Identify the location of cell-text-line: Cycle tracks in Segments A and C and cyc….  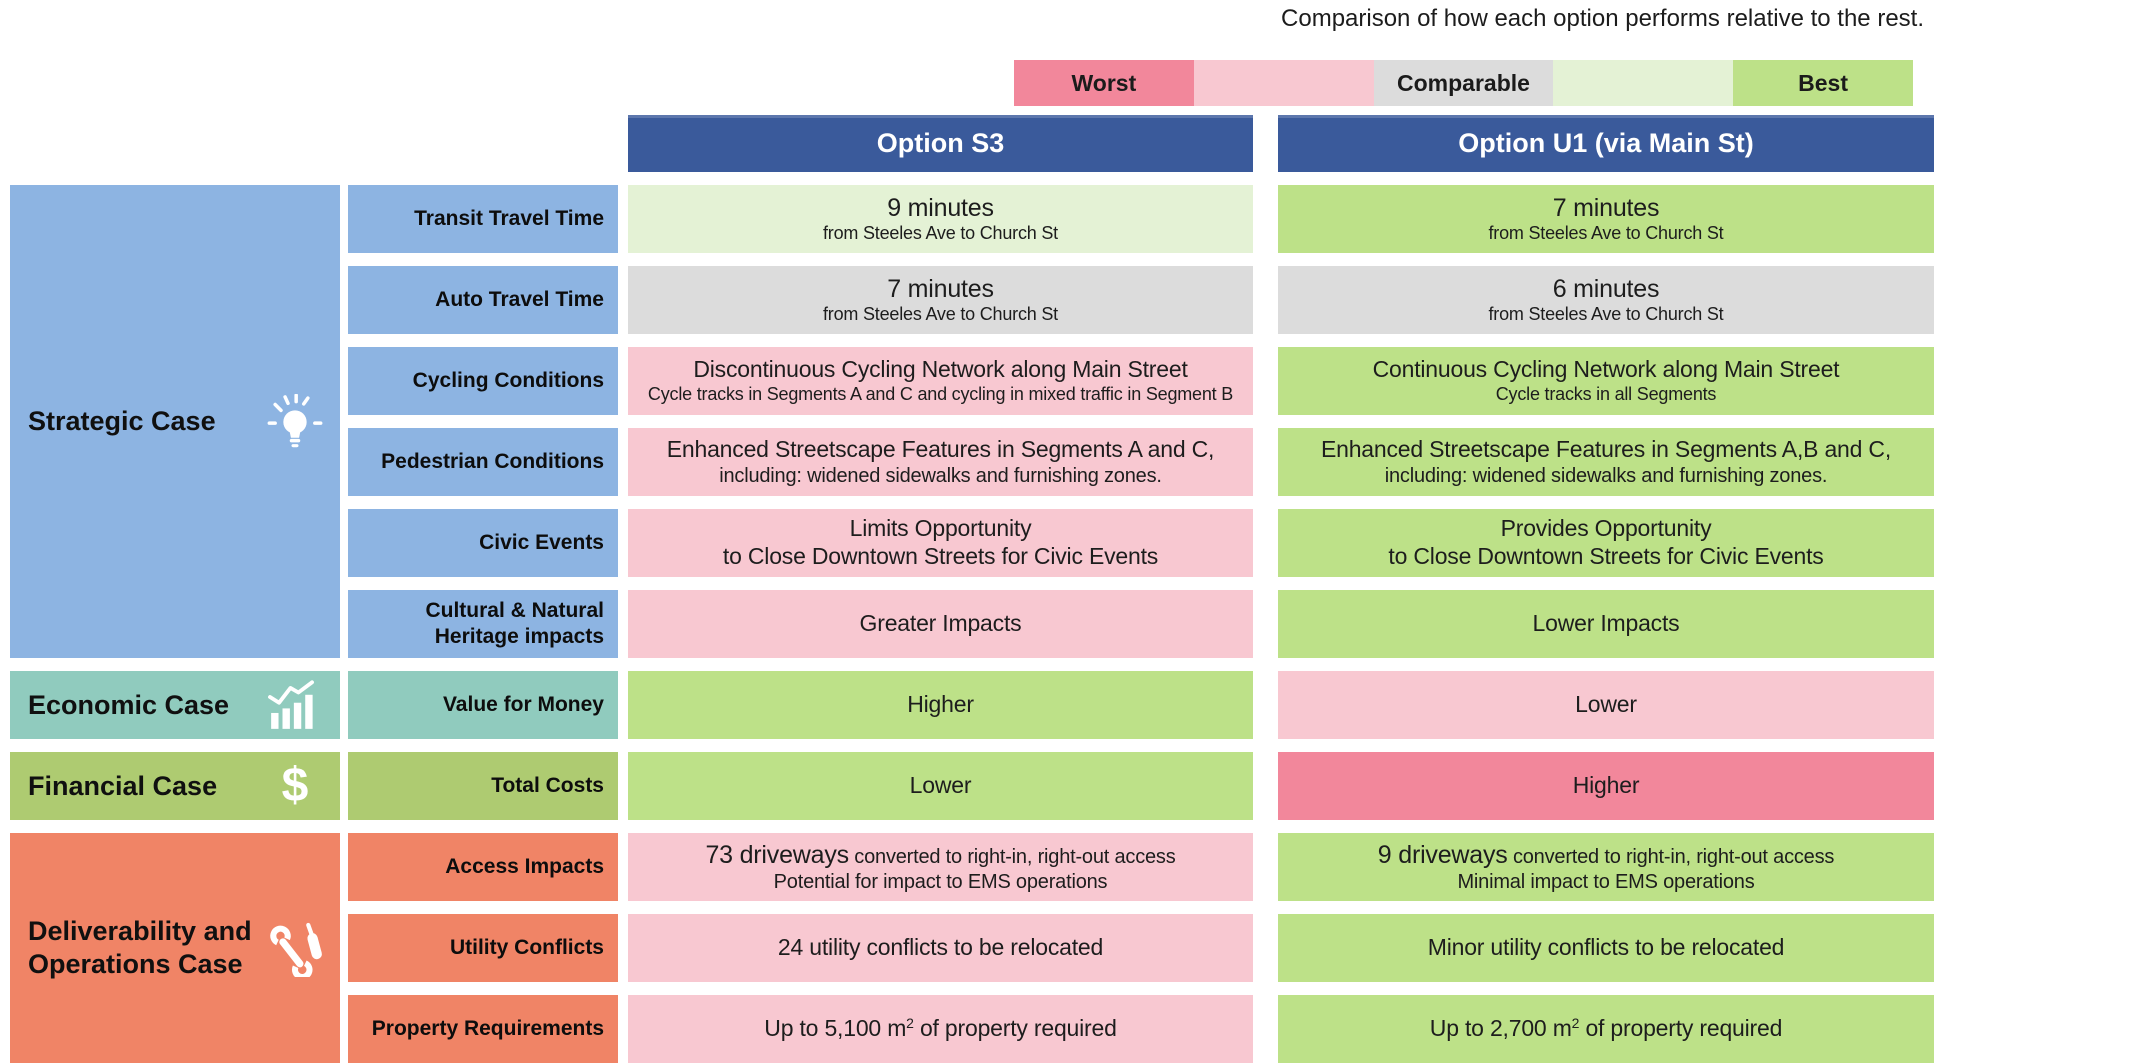
(940, 394).